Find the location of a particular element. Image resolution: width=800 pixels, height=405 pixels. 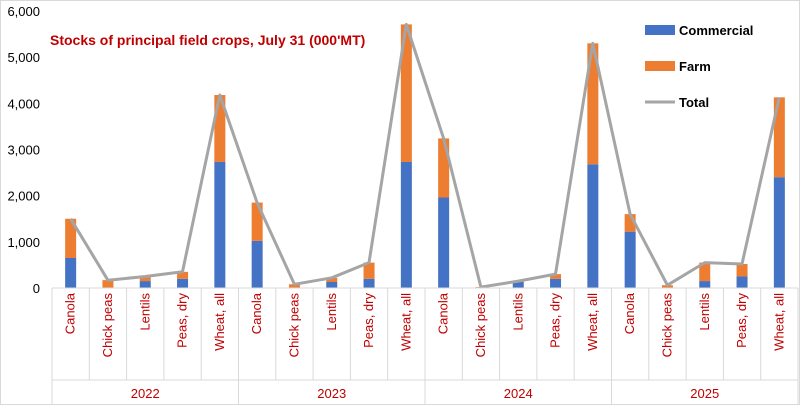

y-tick-label: 4,000 is located at coordinates (23, 103).